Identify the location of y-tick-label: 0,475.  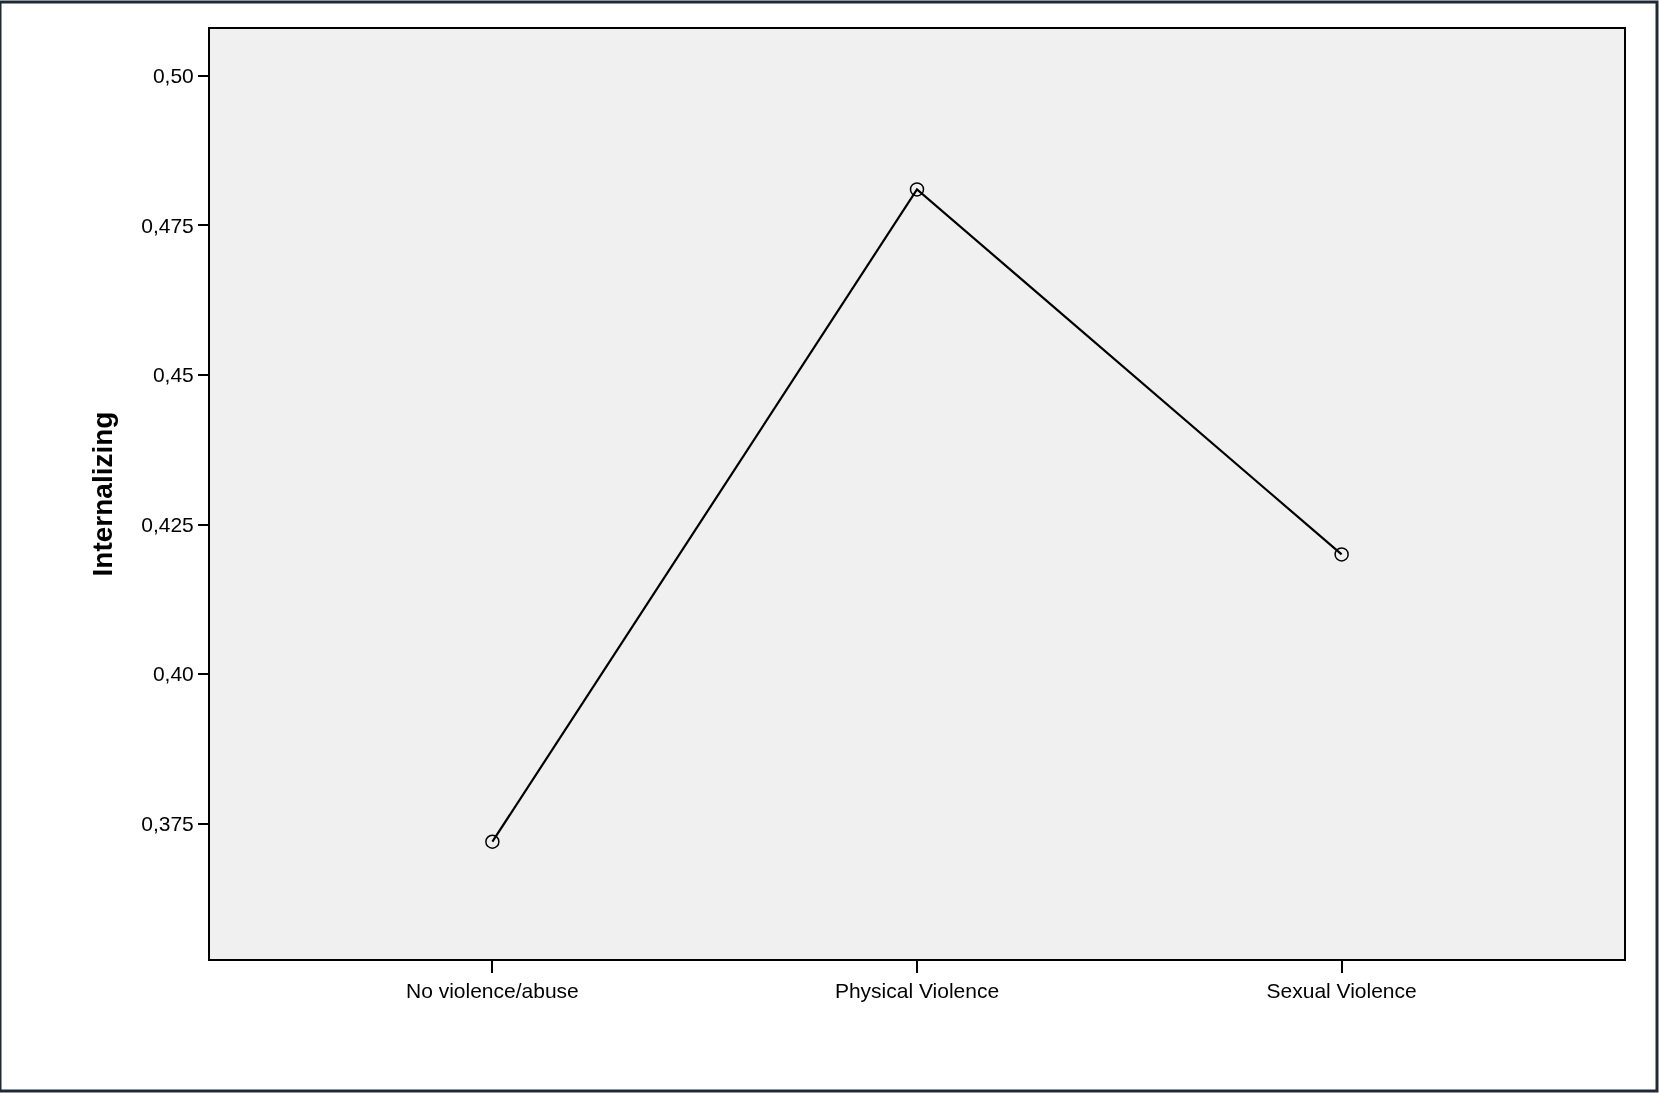
(167, 225).